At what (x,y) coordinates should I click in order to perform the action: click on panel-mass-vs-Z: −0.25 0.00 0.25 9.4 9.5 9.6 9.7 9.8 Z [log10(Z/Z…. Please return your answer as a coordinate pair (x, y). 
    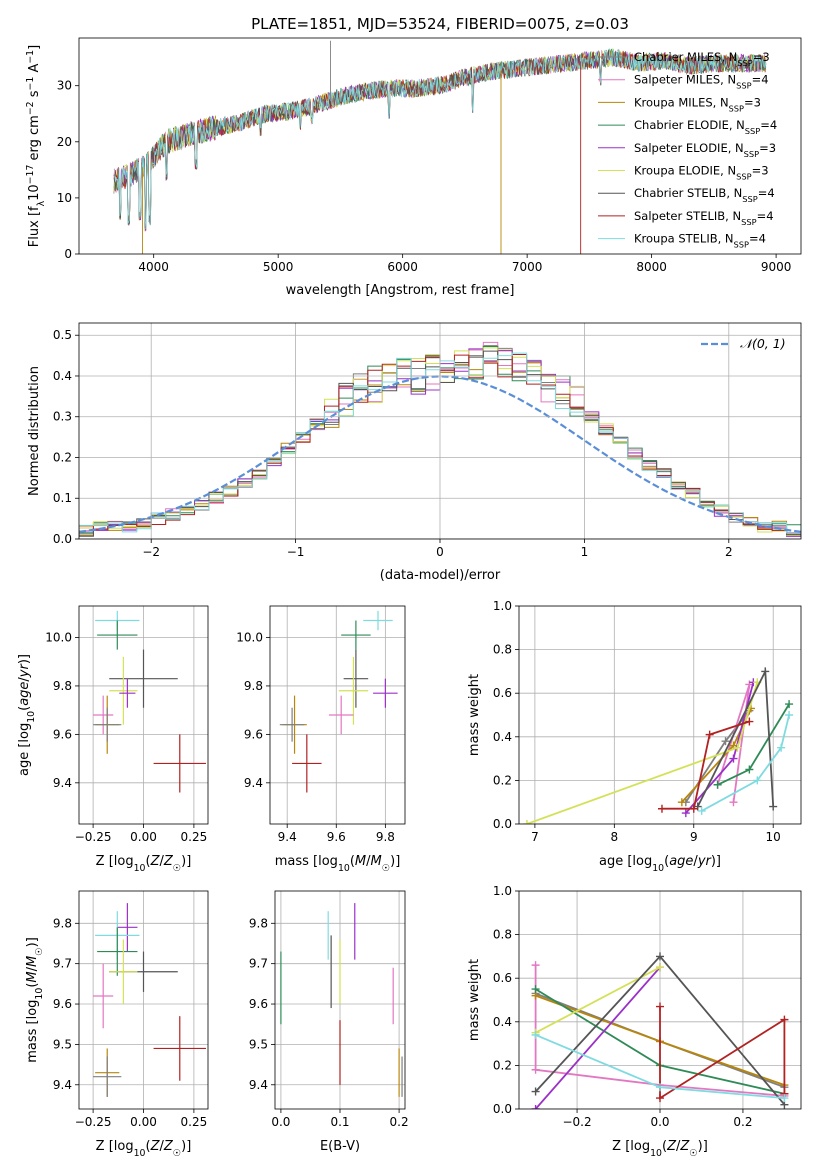
    Looking at the image, I should click on (117, 1024).